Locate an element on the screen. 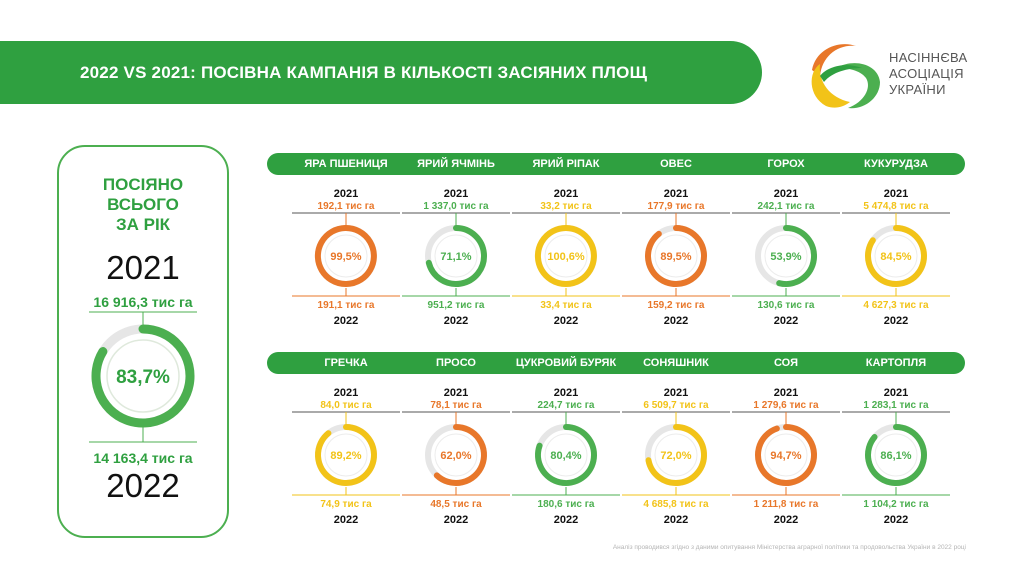 The width and height of the screenshot is (1024, 576). area-2021-label: 6 509,7 тис га is located at coordinates (676, 405).